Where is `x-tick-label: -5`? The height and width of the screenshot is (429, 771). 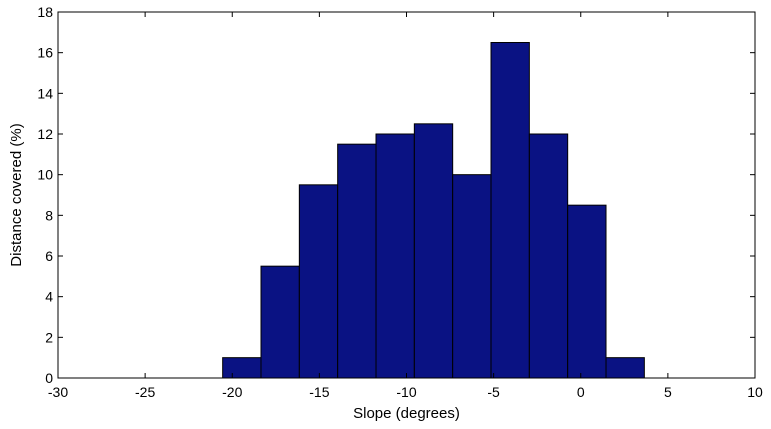 x-tick-label: -5 is located at coordinates (493, 392).